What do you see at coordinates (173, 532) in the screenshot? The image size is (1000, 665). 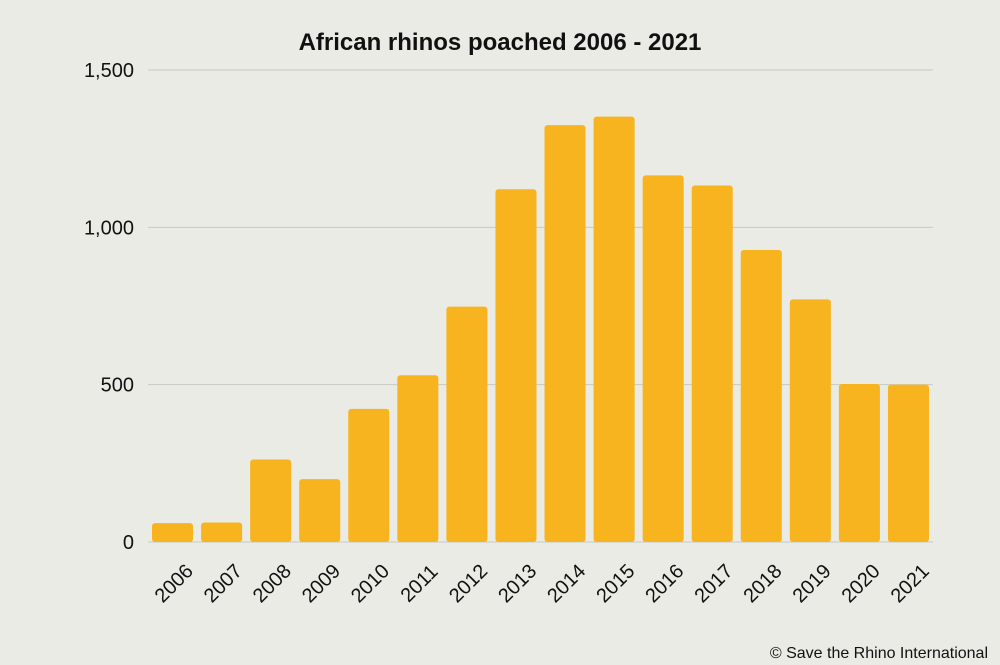 I see `bar-2006` at bounding box center [173, 532].